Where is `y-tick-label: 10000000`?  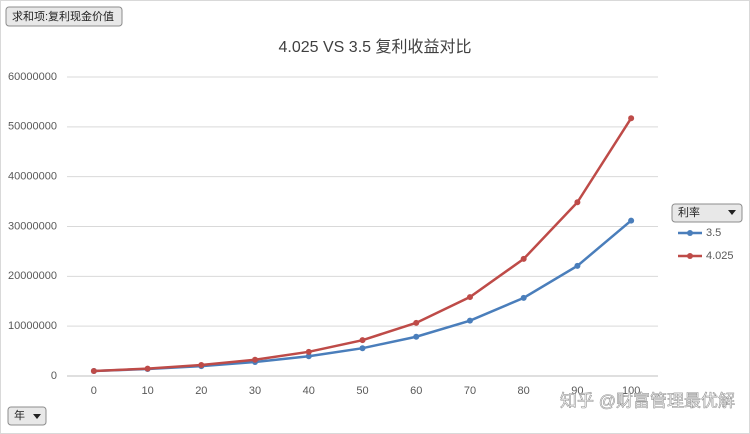 y-tick-label: 10000000 is located at coordinates (32, 326).